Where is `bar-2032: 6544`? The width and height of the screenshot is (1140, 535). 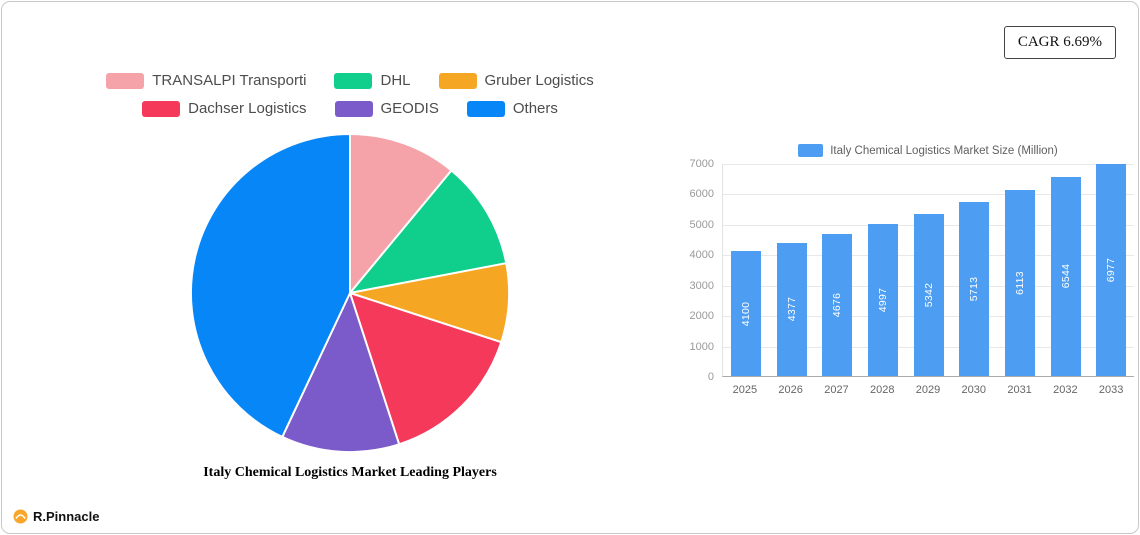 bar-2032: 6544 is located at coordinates (1065, 276).